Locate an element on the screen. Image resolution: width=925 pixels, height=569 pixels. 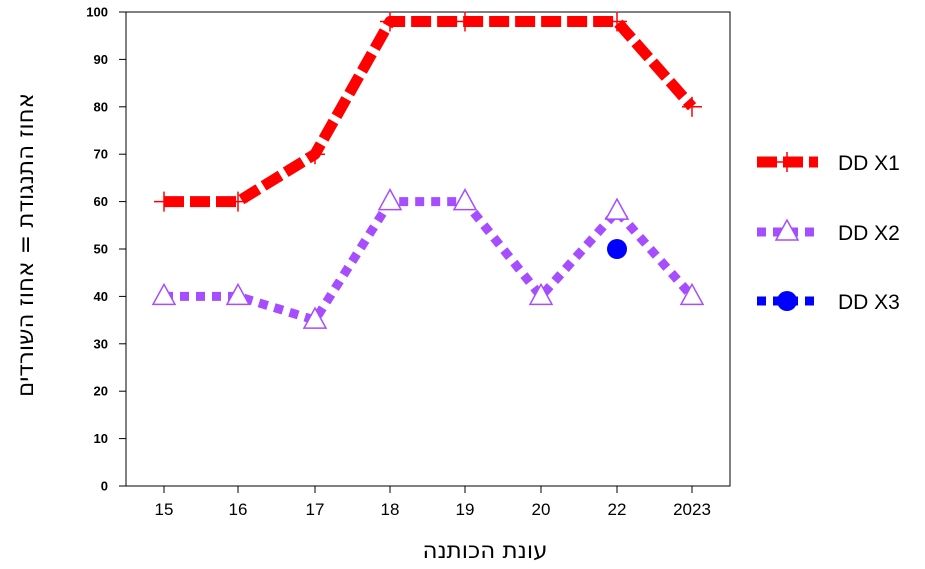
y-tick-label: 100 is located at coordinates (97, 12).